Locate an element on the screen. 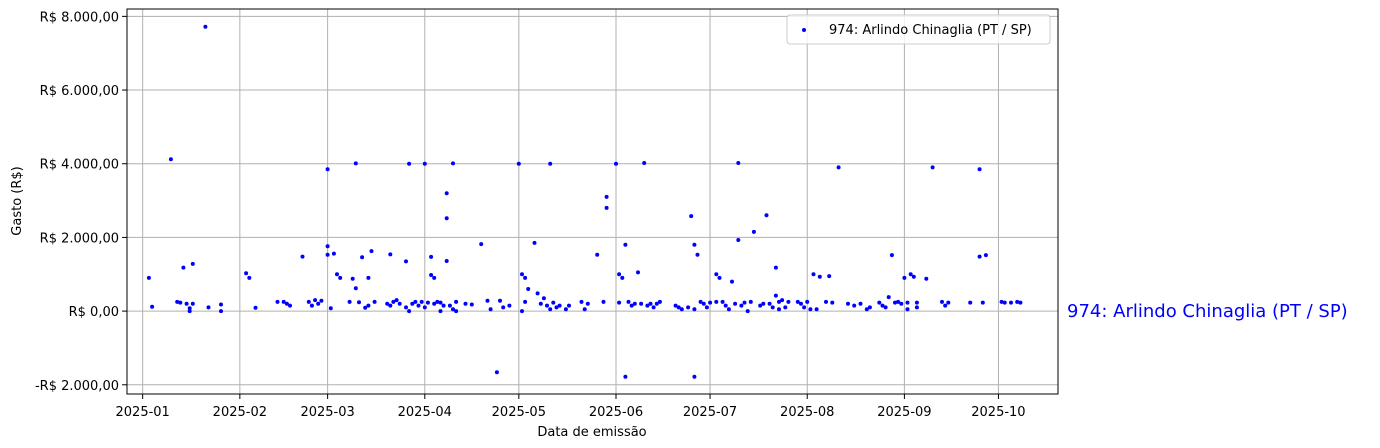  x-axis-label: Data de emissão is located at coordinates (591, 432).